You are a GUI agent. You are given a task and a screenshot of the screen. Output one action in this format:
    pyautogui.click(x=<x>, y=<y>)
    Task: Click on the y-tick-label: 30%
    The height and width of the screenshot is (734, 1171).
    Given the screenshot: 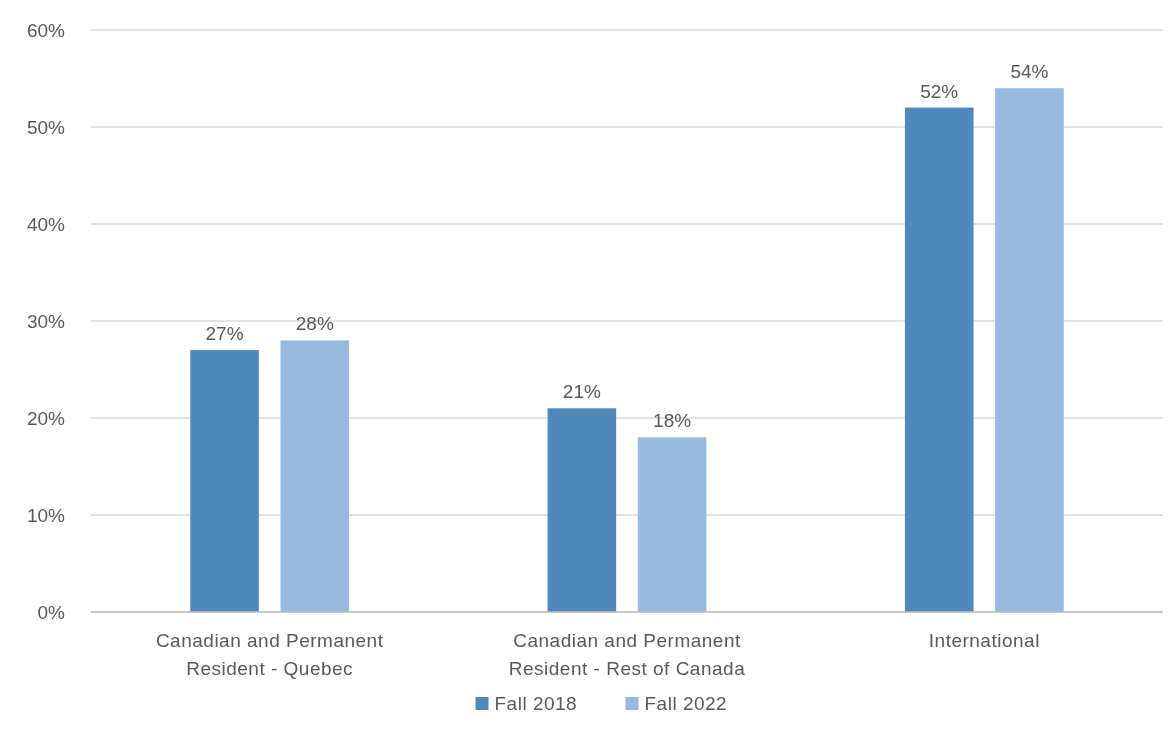 What is the action you would take?
    pyautogui.click(x=46, y=321)
    